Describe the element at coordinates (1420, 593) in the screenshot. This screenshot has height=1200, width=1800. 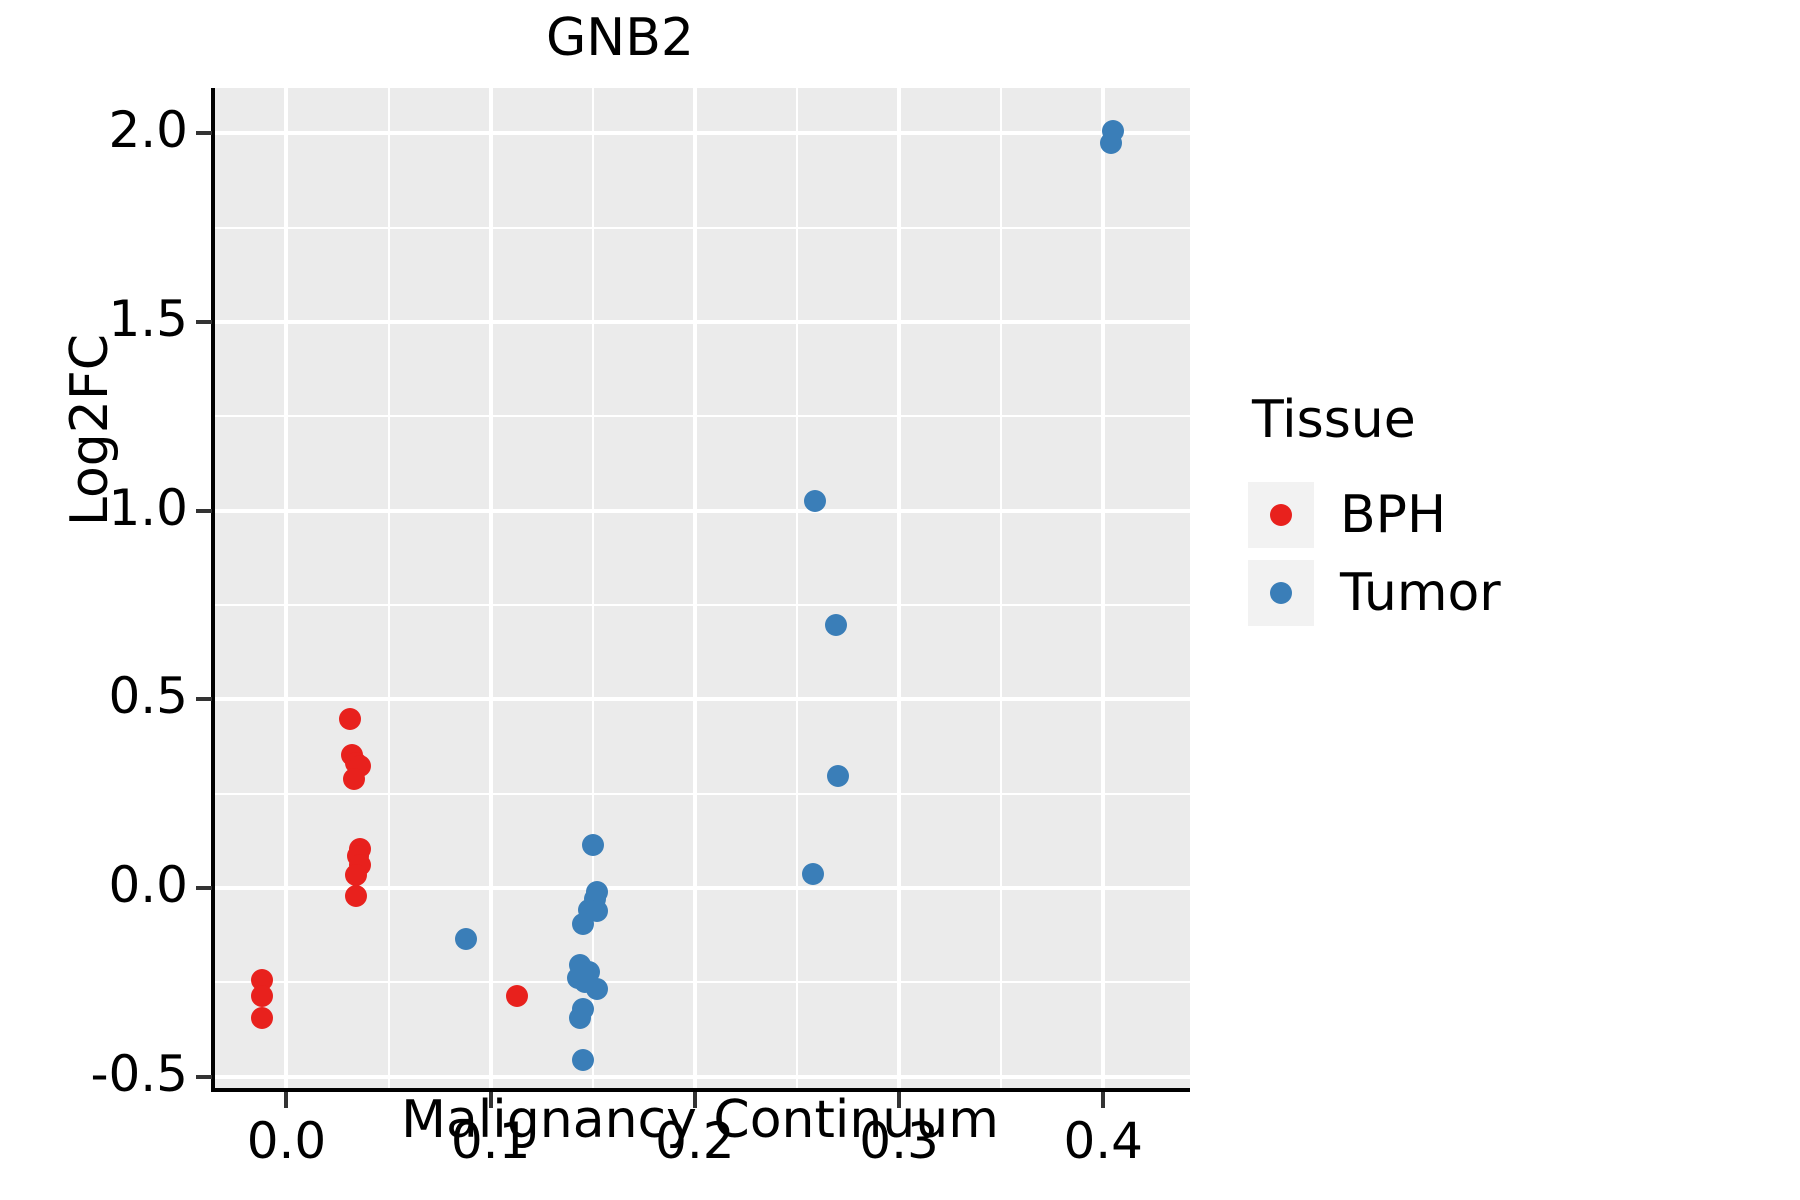
I see `legend-item-label: Tumor` at that location.